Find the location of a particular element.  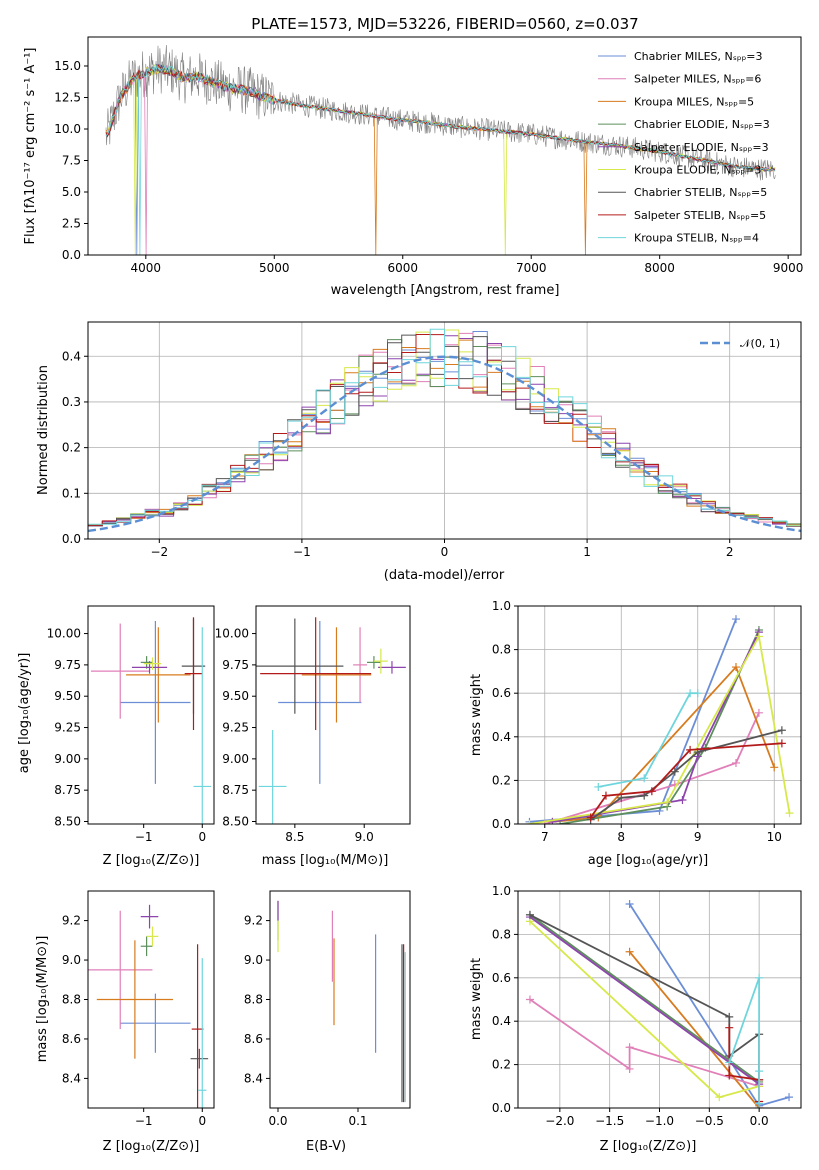

legend-entry: Chabrier STELIB, Nₛₚₚ=5 is located at coordinates (700, 192).